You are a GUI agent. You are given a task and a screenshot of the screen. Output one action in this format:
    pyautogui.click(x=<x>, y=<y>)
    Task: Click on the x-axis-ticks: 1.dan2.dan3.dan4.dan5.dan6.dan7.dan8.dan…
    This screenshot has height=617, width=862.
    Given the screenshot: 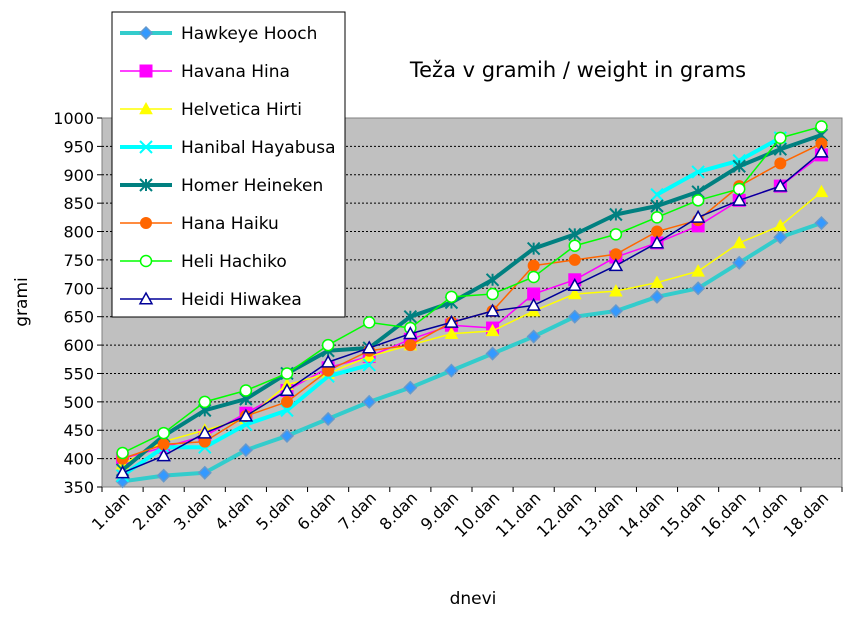 What is the action you would take?
    pyautogui.click(x=465, y=514)
    